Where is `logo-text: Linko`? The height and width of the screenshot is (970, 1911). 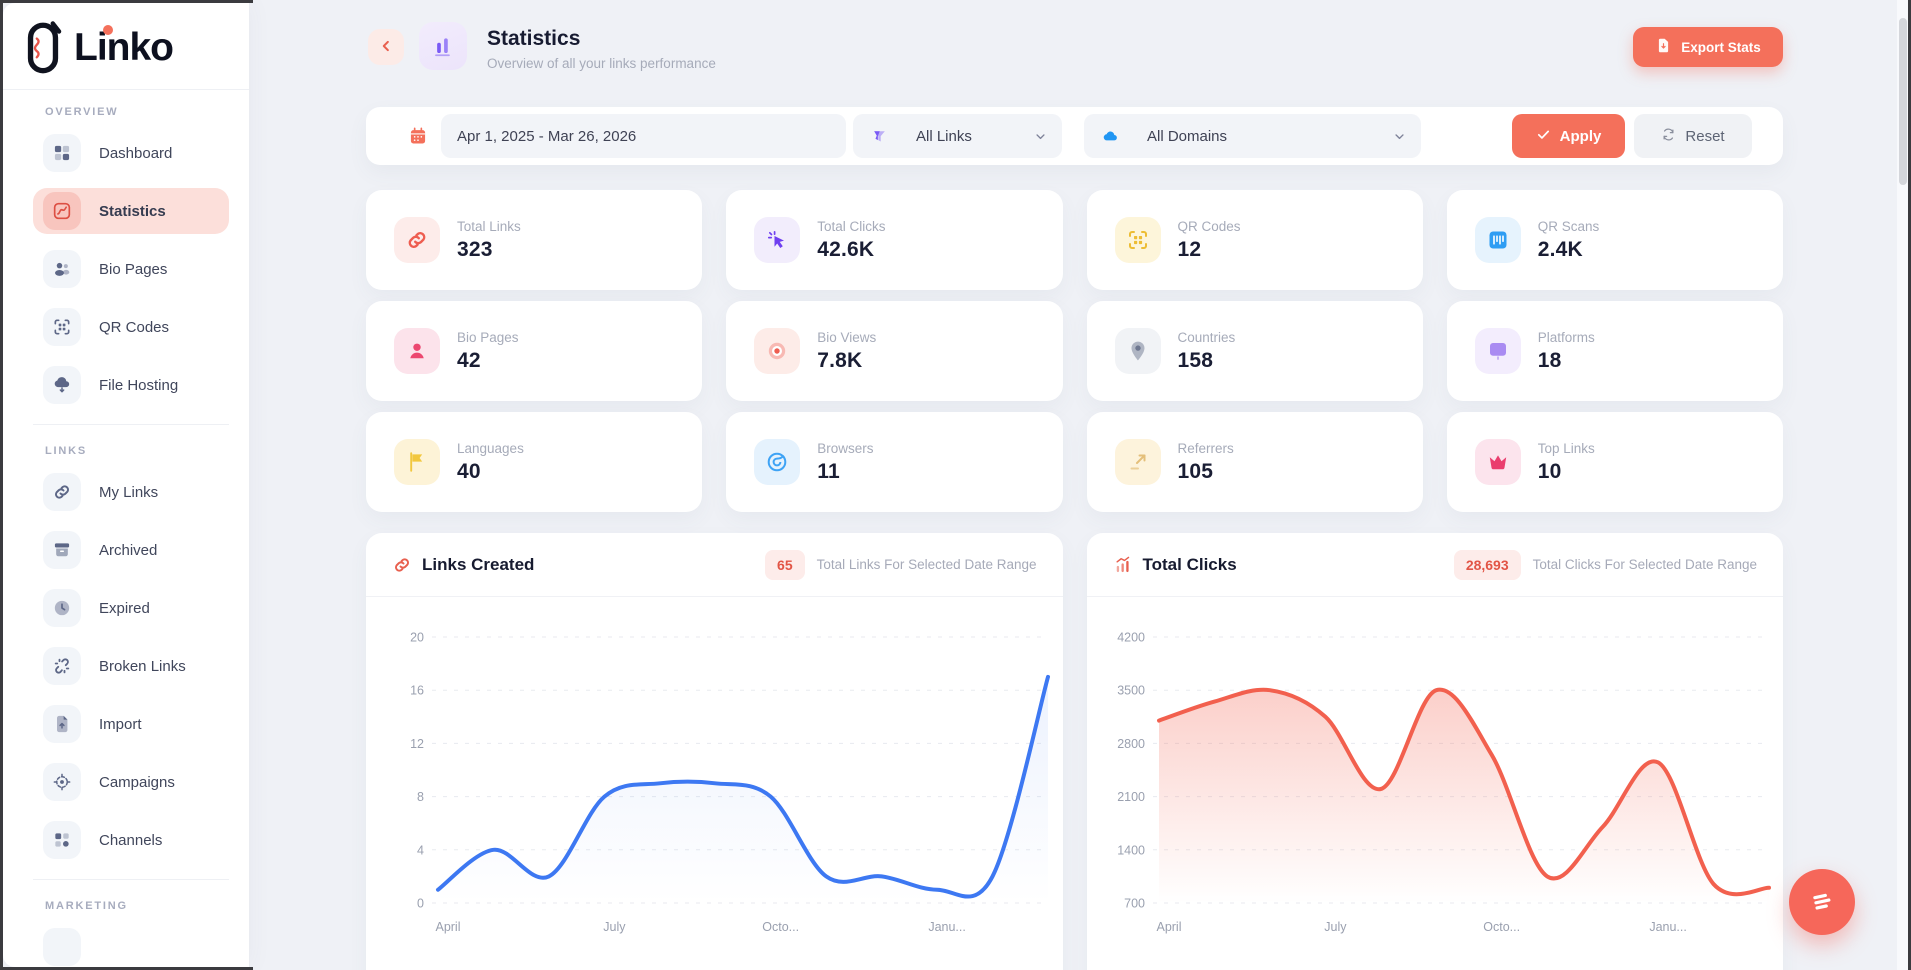
logo-text: Linko is located at coordinates (124, 46).